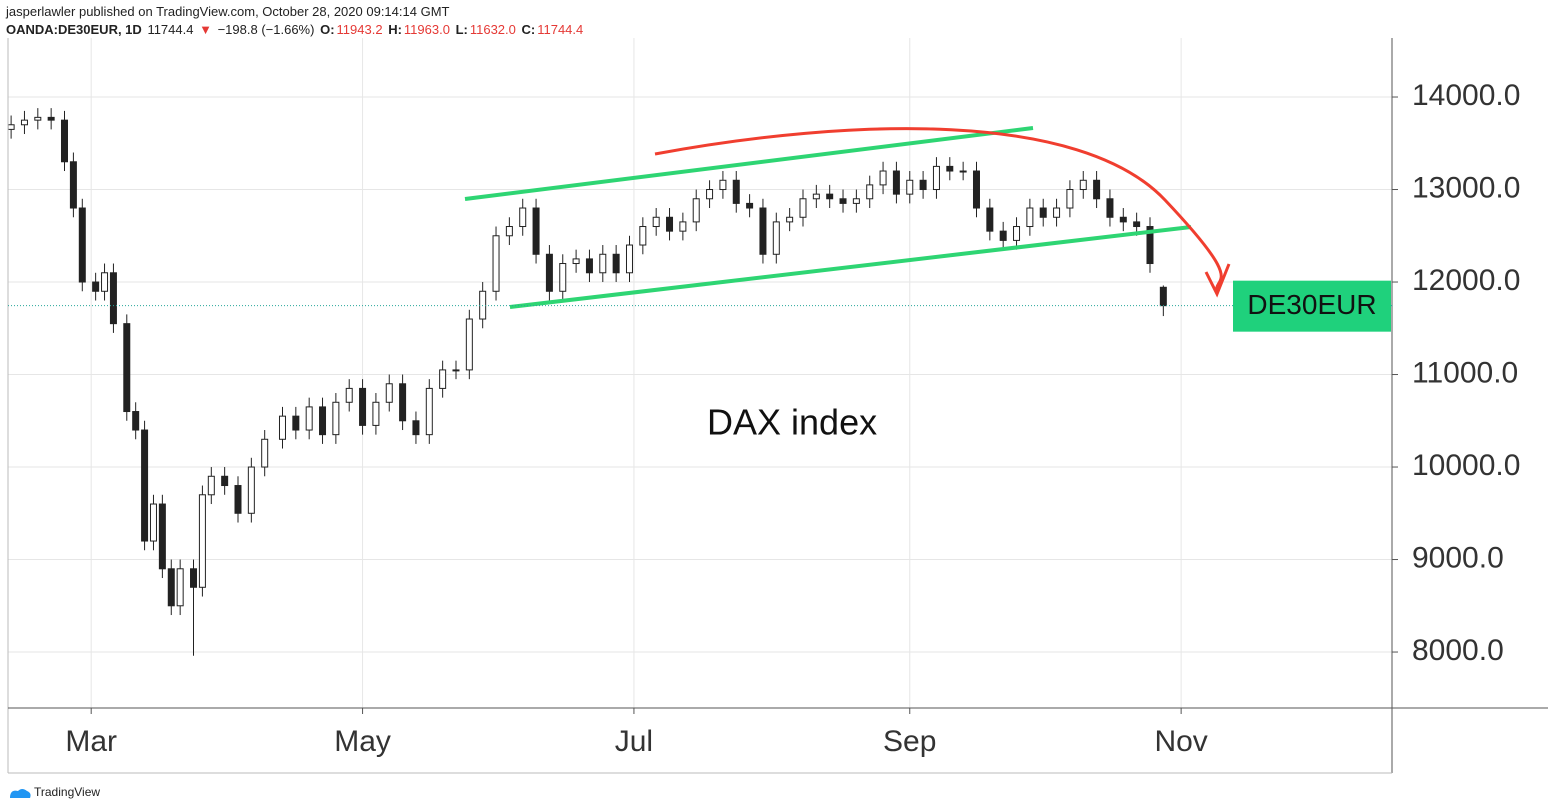 This screenshot has height=811, width=1550. I want to click on drawings, so click(847, 217).